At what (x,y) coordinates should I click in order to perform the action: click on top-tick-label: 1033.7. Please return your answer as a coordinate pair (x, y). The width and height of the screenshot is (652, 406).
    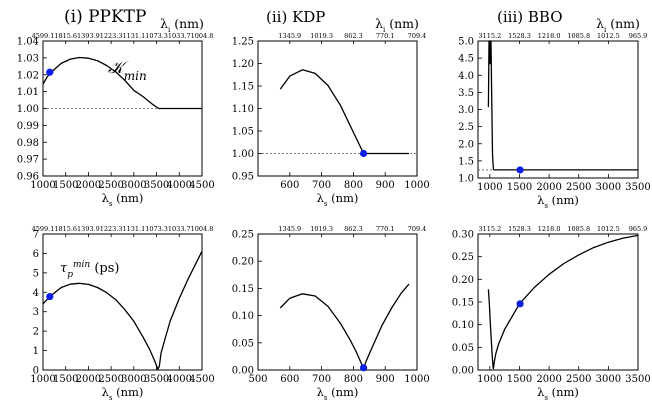
    Looking at the image, I should click on (179, 36).